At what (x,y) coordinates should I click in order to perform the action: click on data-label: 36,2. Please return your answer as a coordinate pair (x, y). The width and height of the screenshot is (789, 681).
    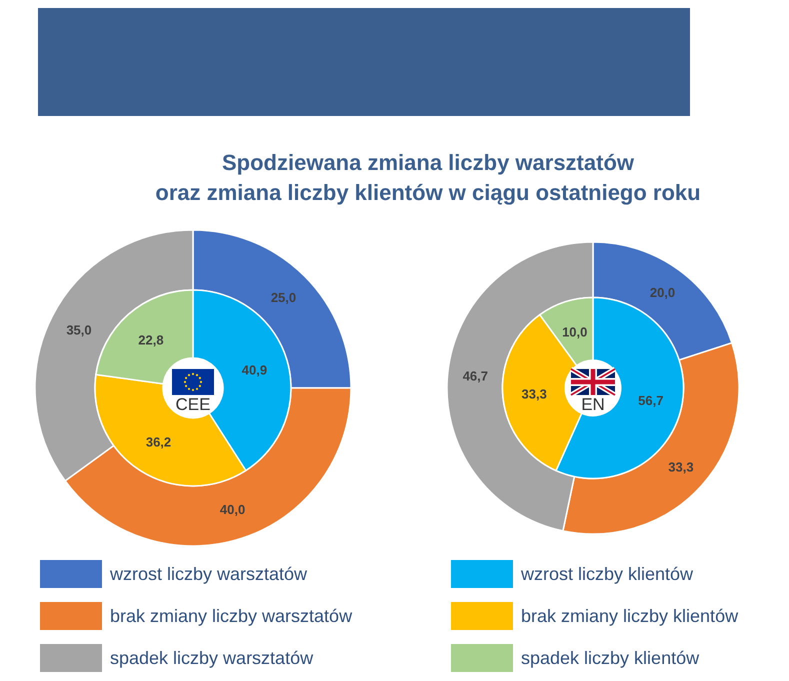
    Looking at the image, I should click on (159, 442).